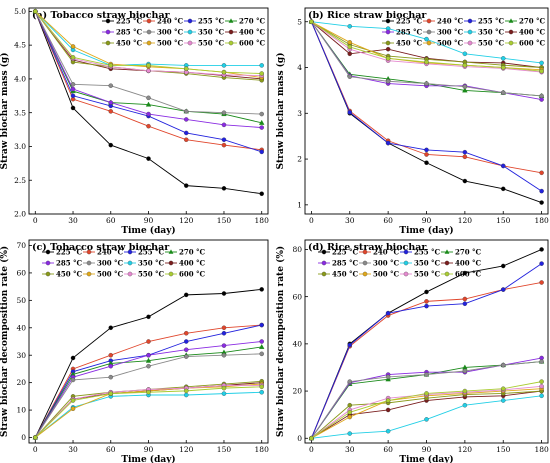 This screenshot has height=463, width=550. Describe the element at coordinates (21, 273) in the screenshot. I see `y-tick-label: 60` at that location.